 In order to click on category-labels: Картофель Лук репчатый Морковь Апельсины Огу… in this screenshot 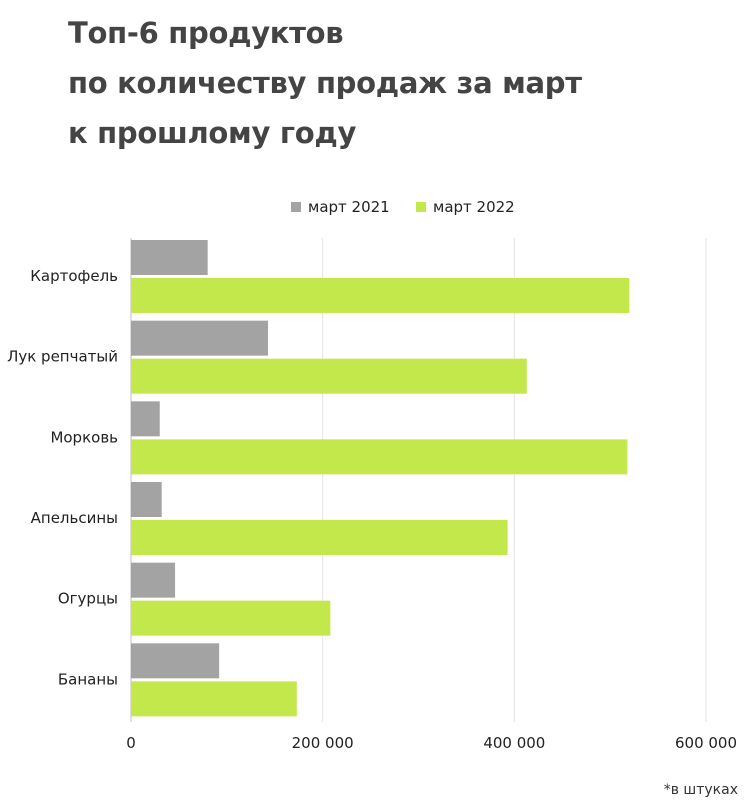, I will do `click(62, 477)`.